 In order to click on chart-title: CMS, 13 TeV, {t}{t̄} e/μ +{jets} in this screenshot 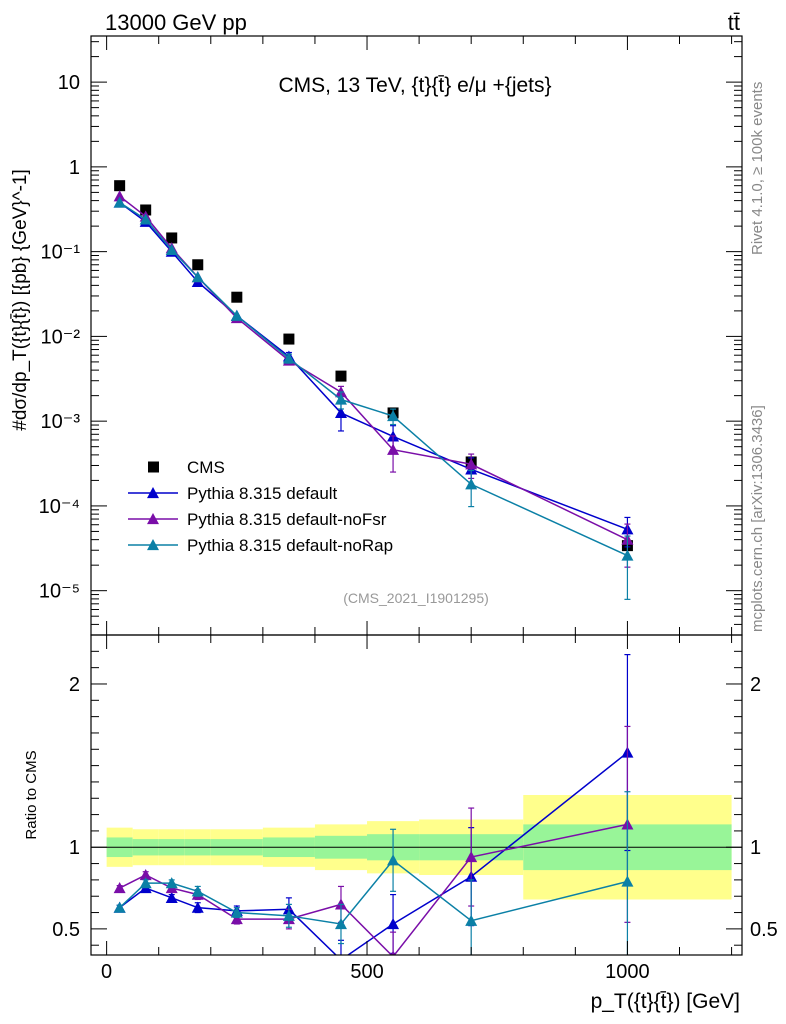, I will do `click(414, 85)`.